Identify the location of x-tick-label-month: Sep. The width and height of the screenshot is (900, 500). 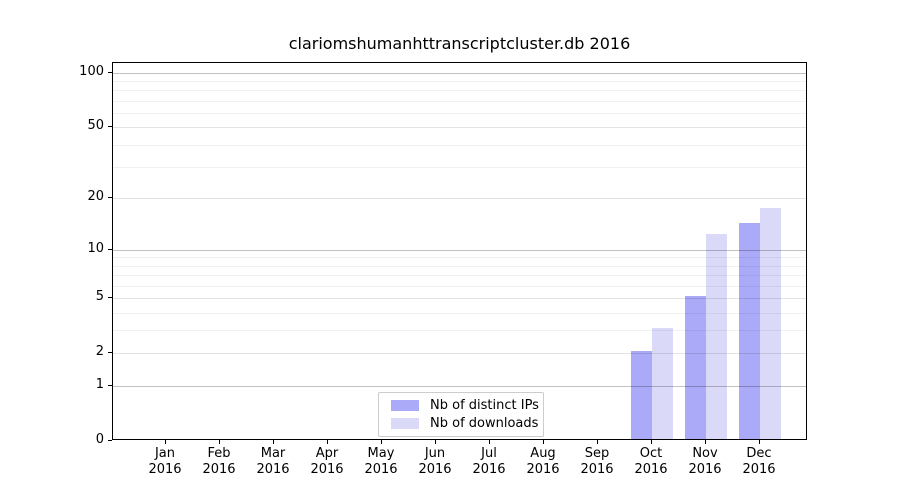
(597, 453).